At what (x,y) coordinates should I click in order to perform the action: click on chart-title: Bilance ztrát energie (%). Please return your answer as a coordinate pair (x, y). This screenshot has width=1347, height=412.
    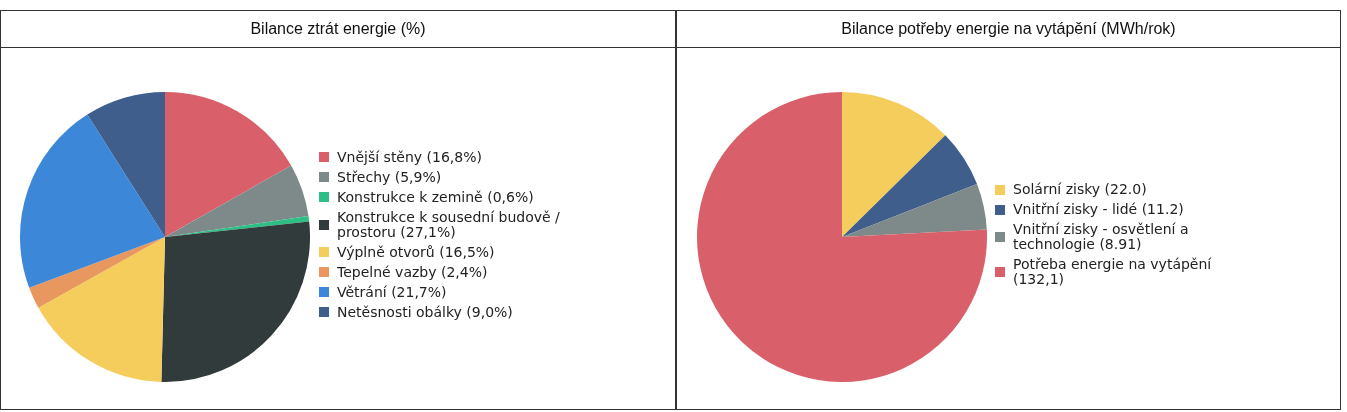
    Looking at the image, I should click on (338, 29).